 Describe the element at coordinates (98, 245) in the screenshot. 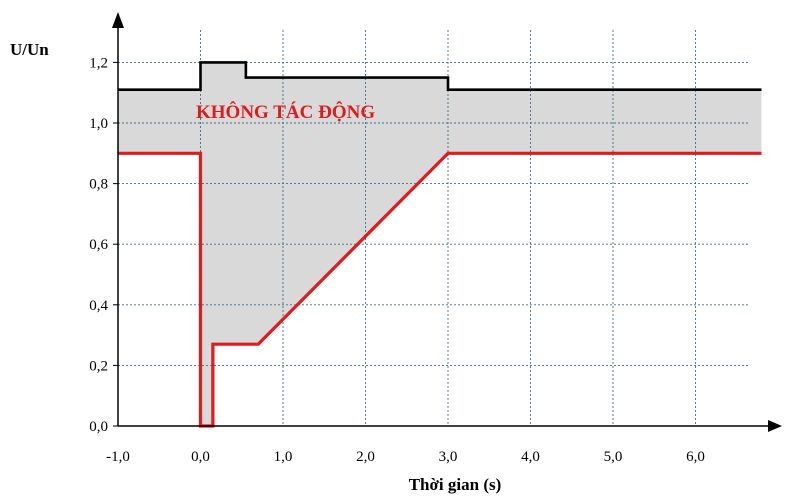

I see `y-tick-label: 0,6` at that location.